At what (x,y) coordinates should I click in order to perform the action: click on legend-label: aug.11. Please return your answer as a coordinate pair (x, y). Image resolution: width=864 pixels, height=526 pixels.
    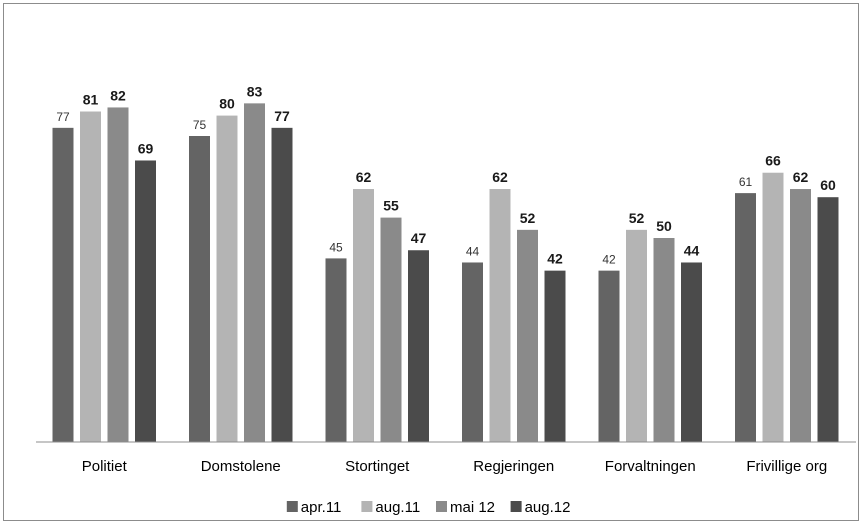
    Looking at the image, I should click on (397, 507).